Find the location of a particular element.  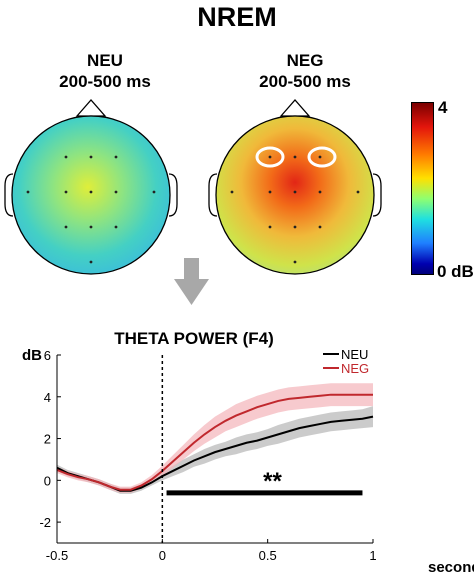

sem-band-neu is located at coordinates (215, 450).